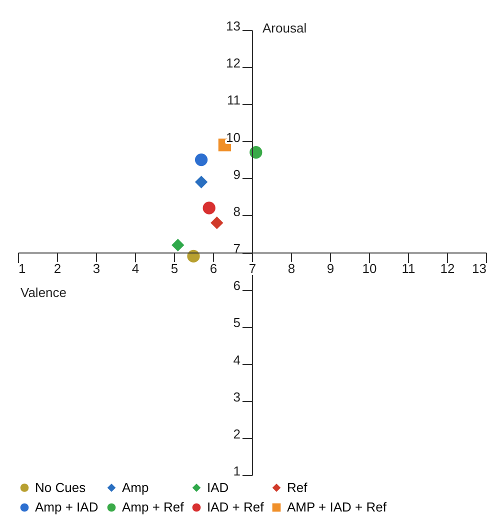 The width and height of the screenshot is (496, 519). What do you see at coordinates (66, 507) in the screenshot?
I see `legend-label: Amp + IAD` at bounding box center [66, 507].